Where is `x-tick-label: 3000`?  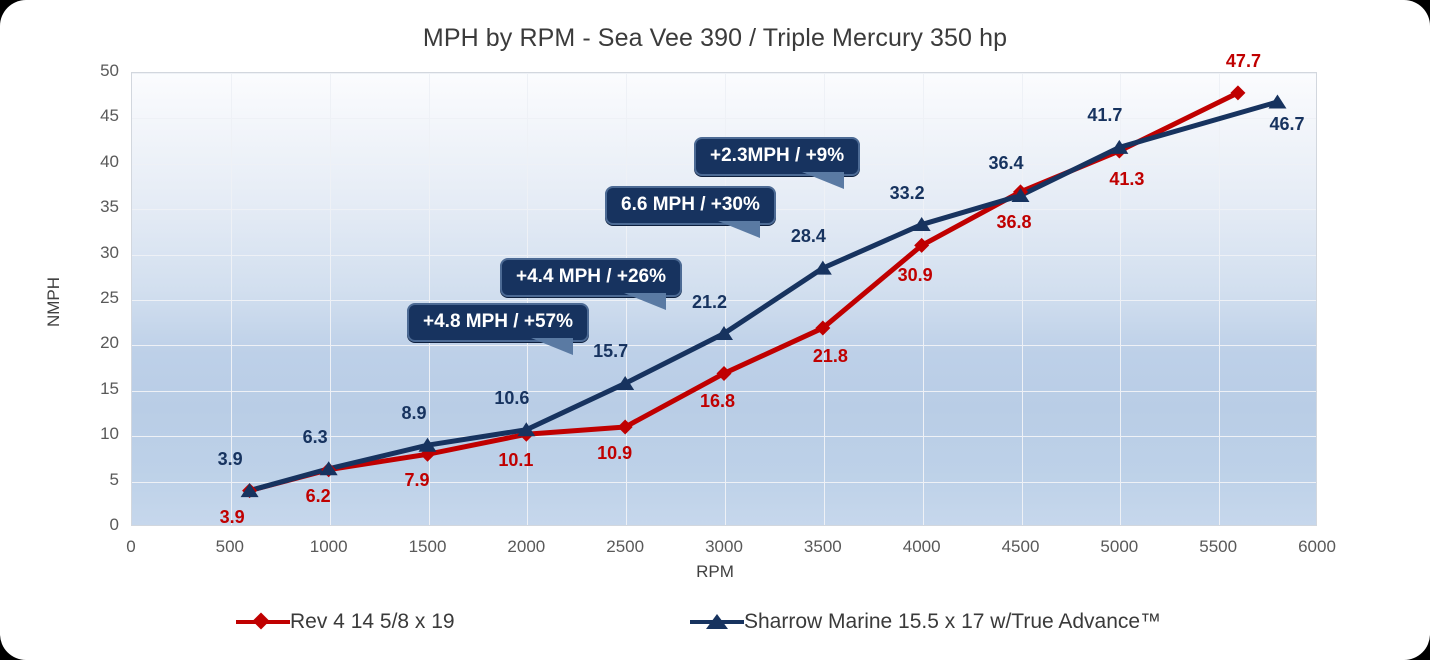 x-tick-label: 3000 is located at coordinates (724, 546).